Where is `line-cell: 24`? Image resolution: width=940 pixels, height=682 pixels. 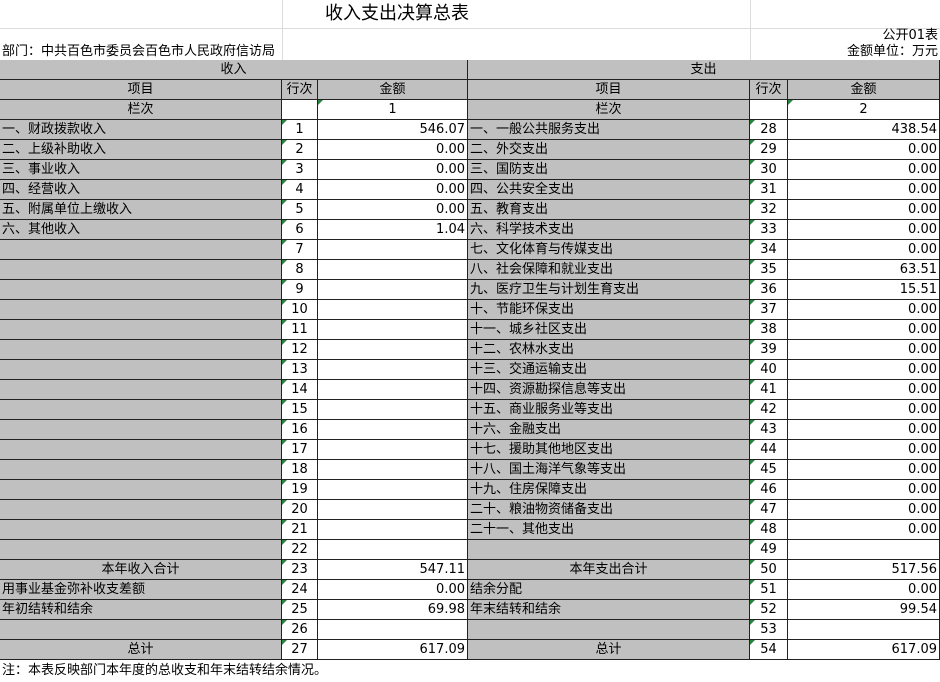
line-cell: 24 is located at coordinates (300, 590).